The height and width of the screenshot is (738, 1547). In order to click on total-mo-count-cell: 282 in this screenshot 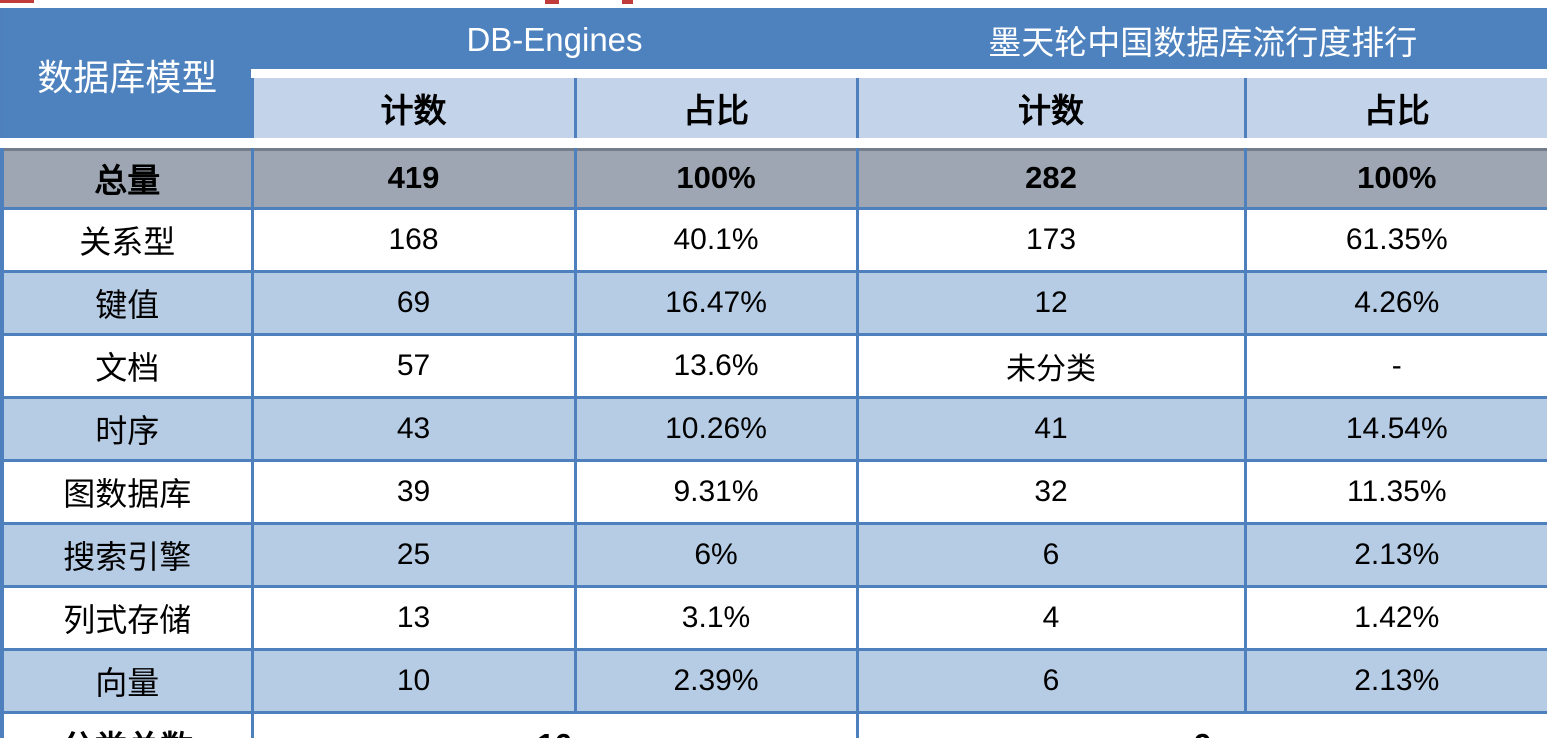, I will do `click(1051, 174)`.